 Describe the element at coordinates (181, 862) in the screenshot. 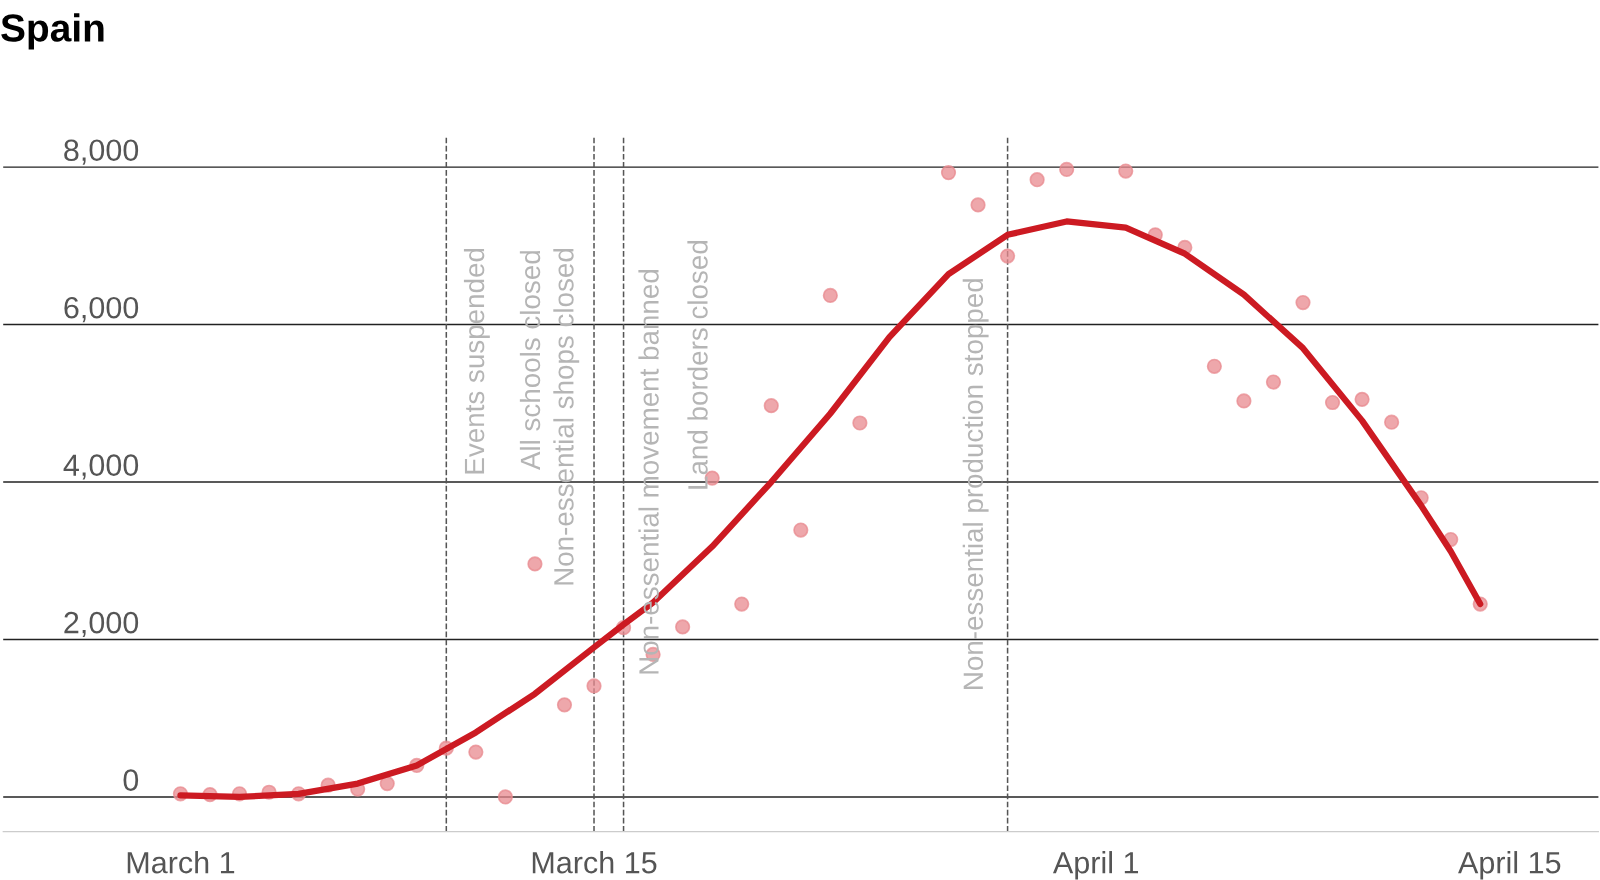

I see `x-tick-label: March 1` at that location.